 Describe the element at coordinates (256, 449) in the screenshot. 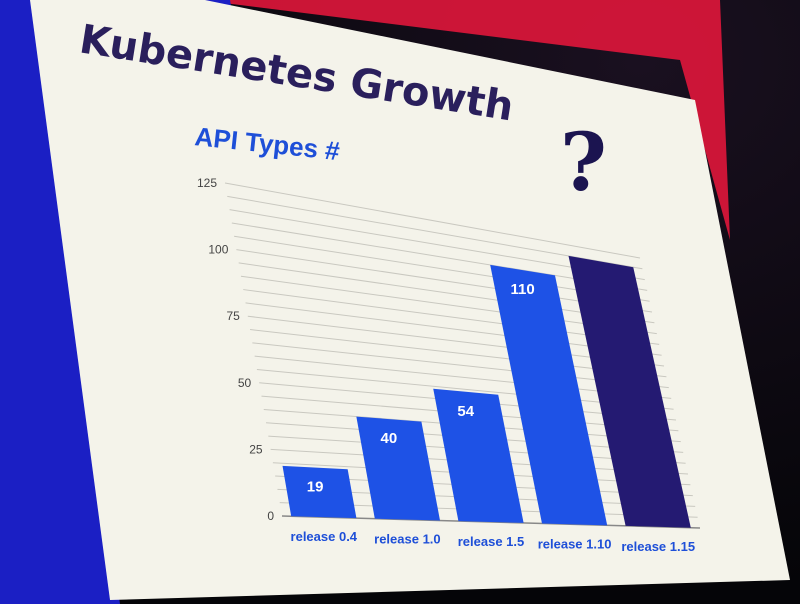

I see `y-tick-label: 25` at that location.